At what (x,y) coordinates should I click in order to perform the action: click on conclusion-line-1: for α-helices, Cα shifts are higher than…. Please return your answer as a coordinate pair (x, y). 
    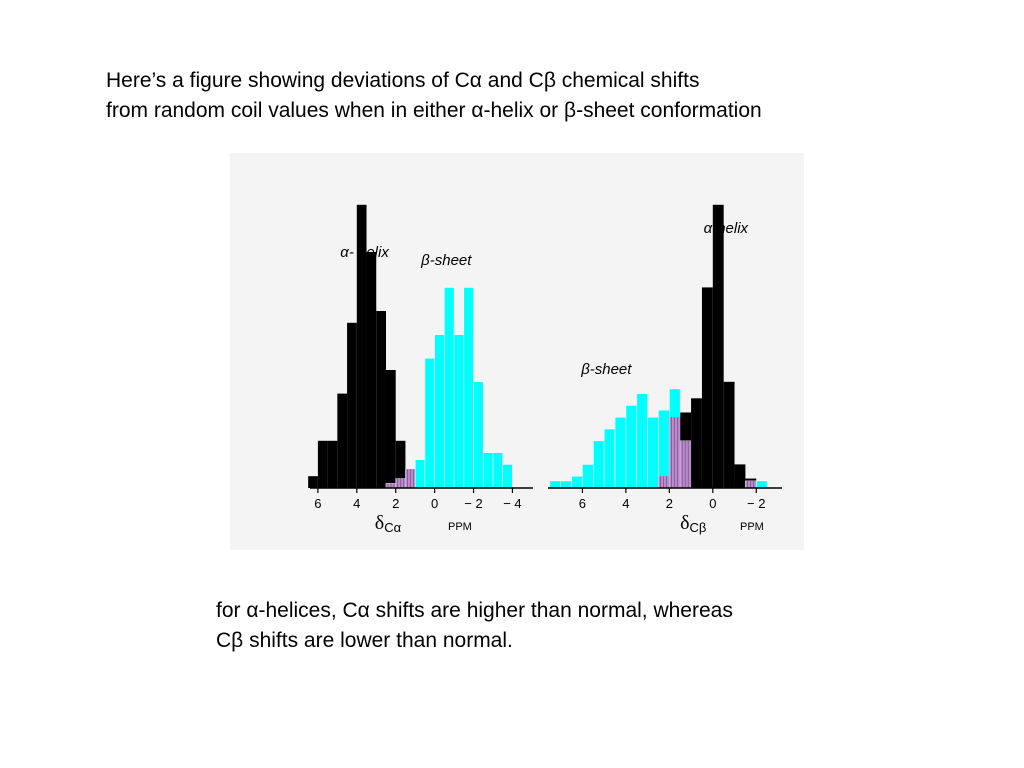
    Looking at the image, I should click on (474, 610).